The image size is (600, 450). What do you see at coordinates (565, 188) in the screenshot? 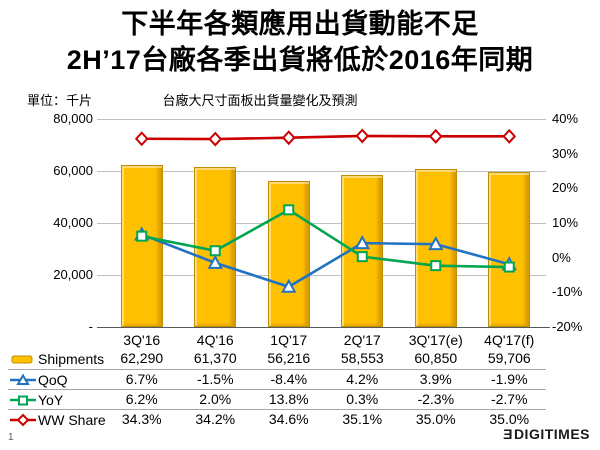
I see `right-axis-tick-label: 20%` at bounding box center [565, 188].